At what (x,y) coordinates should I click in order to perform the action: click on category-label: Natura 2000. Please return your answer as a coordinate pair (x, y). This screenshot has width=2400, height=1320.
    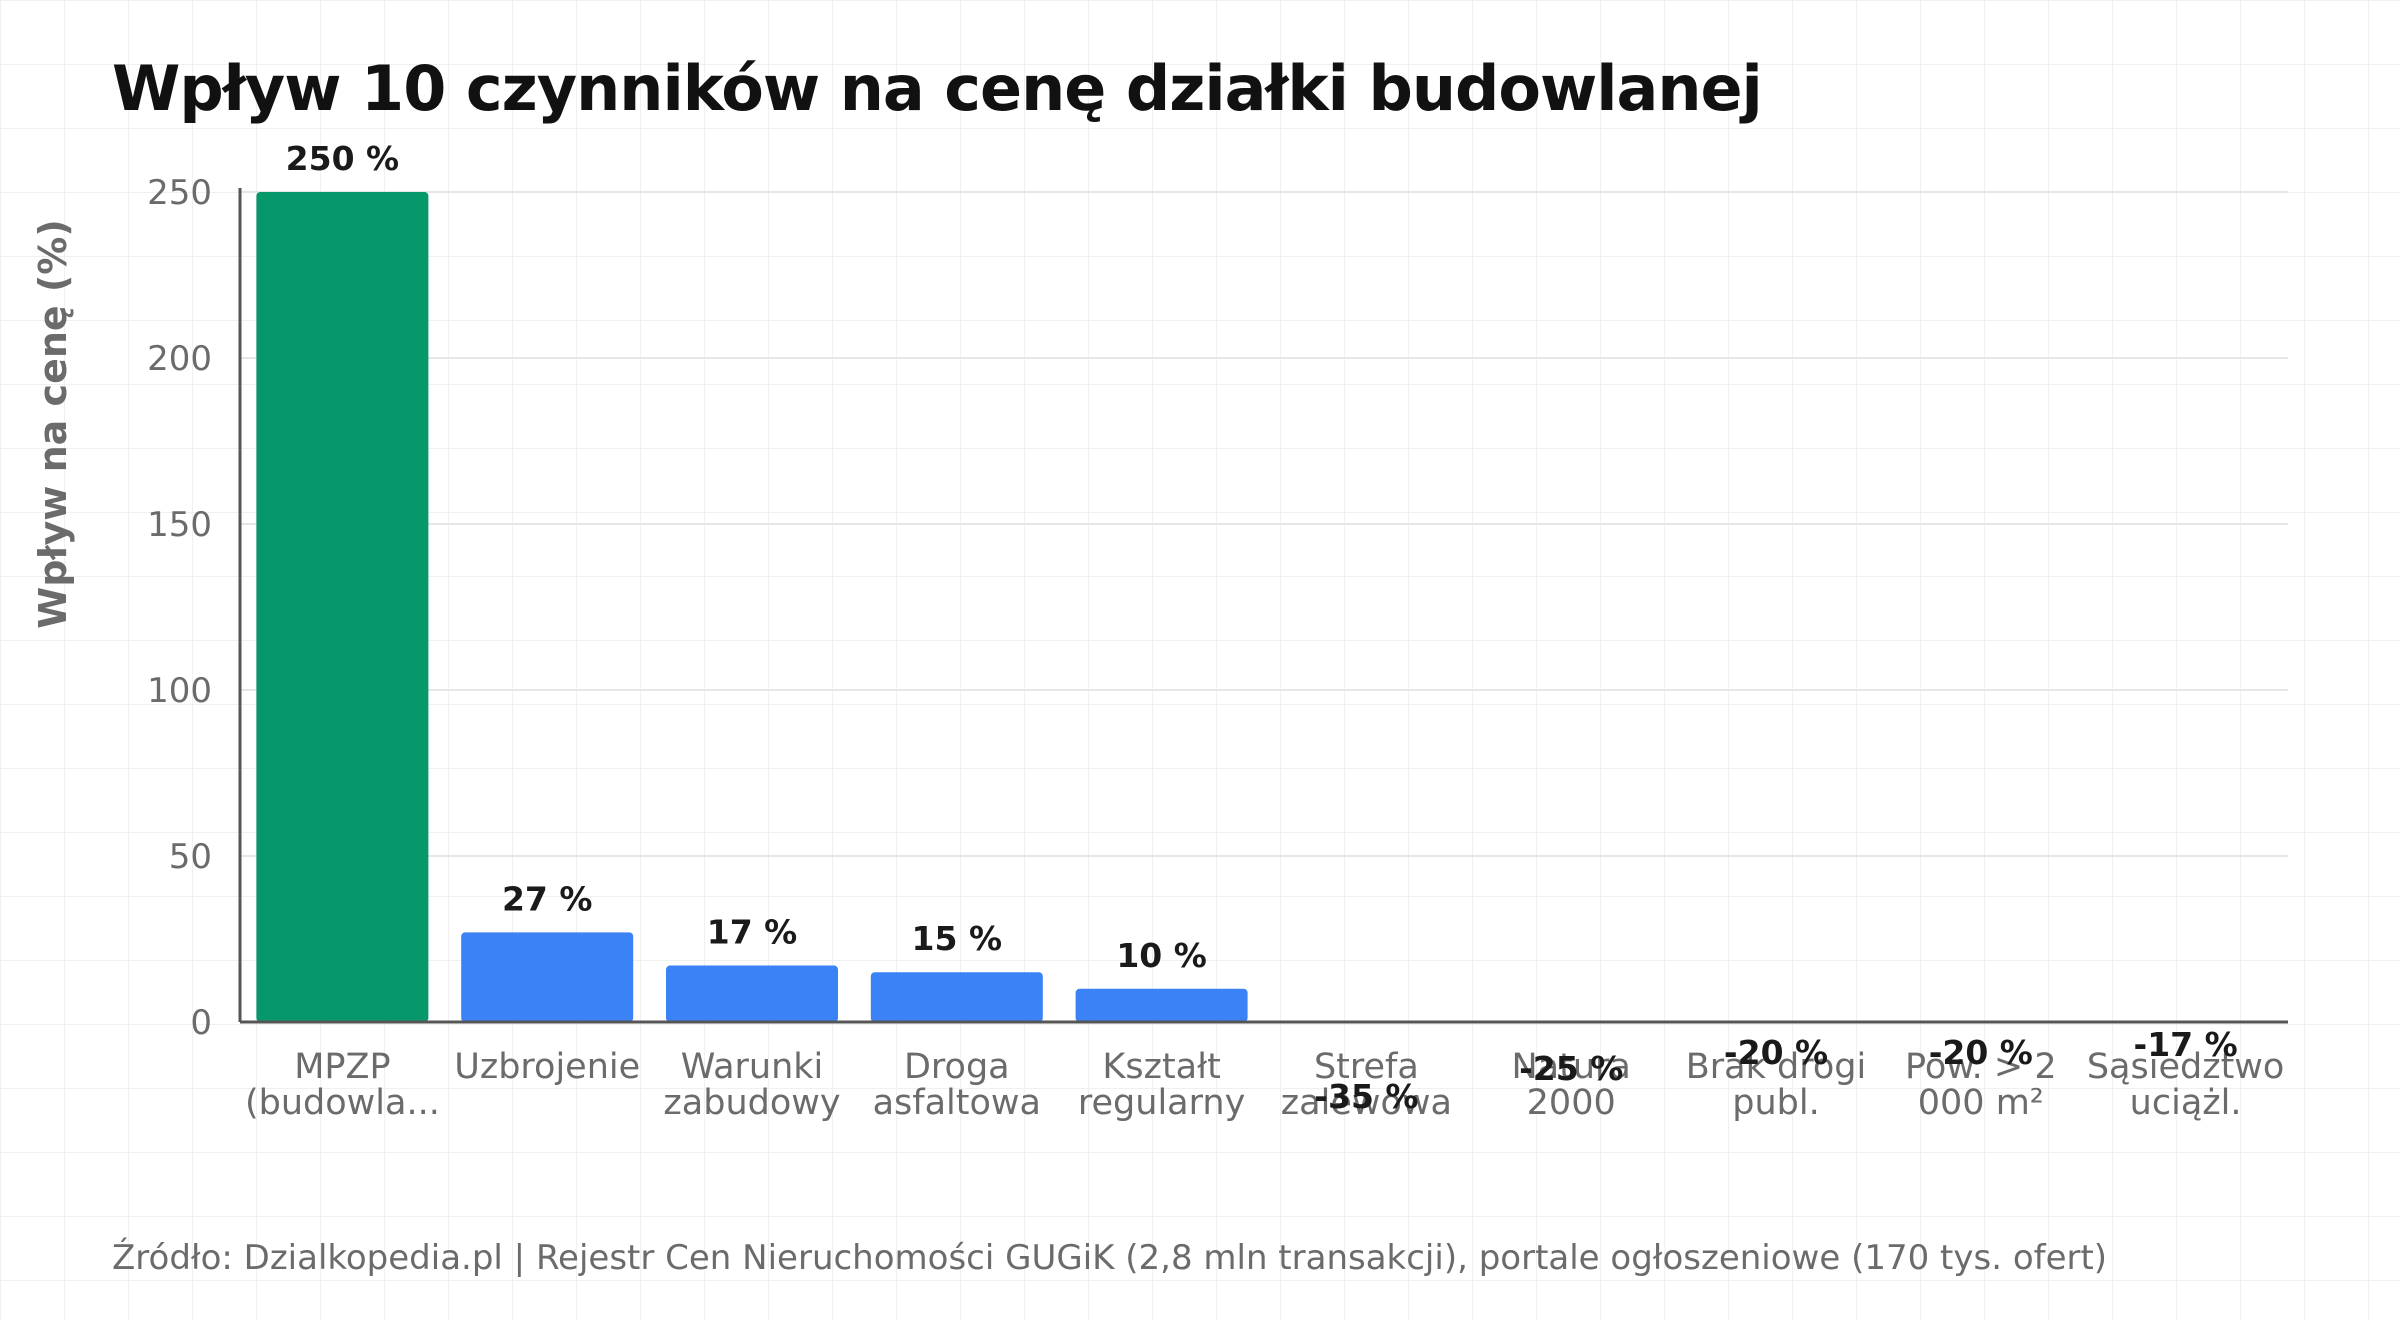
    Looking at the image, I should click on (1571, 1085).